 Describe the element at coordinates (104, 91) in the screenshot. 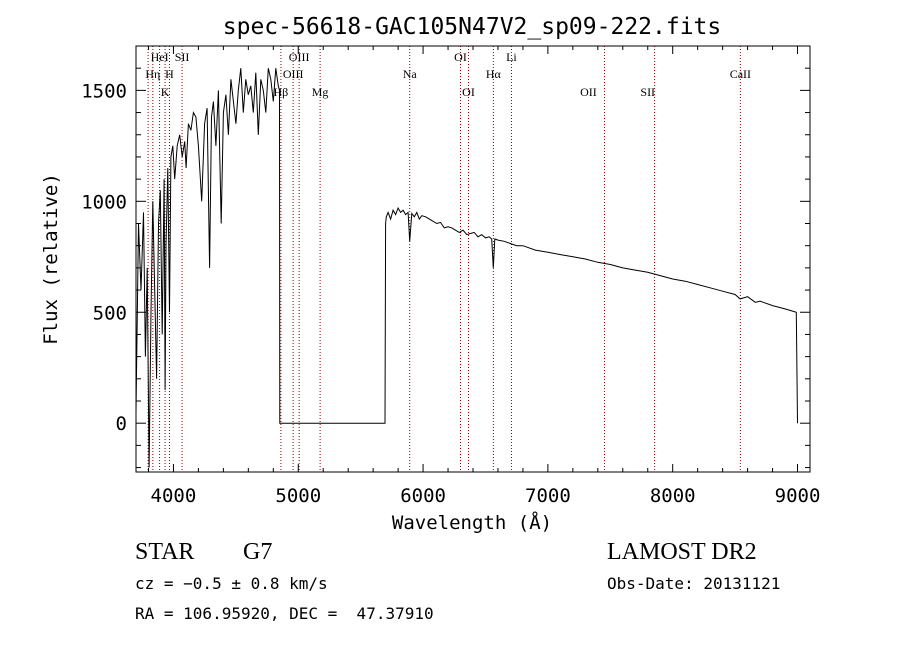

I see `y-tick-label: 1500` at that location.